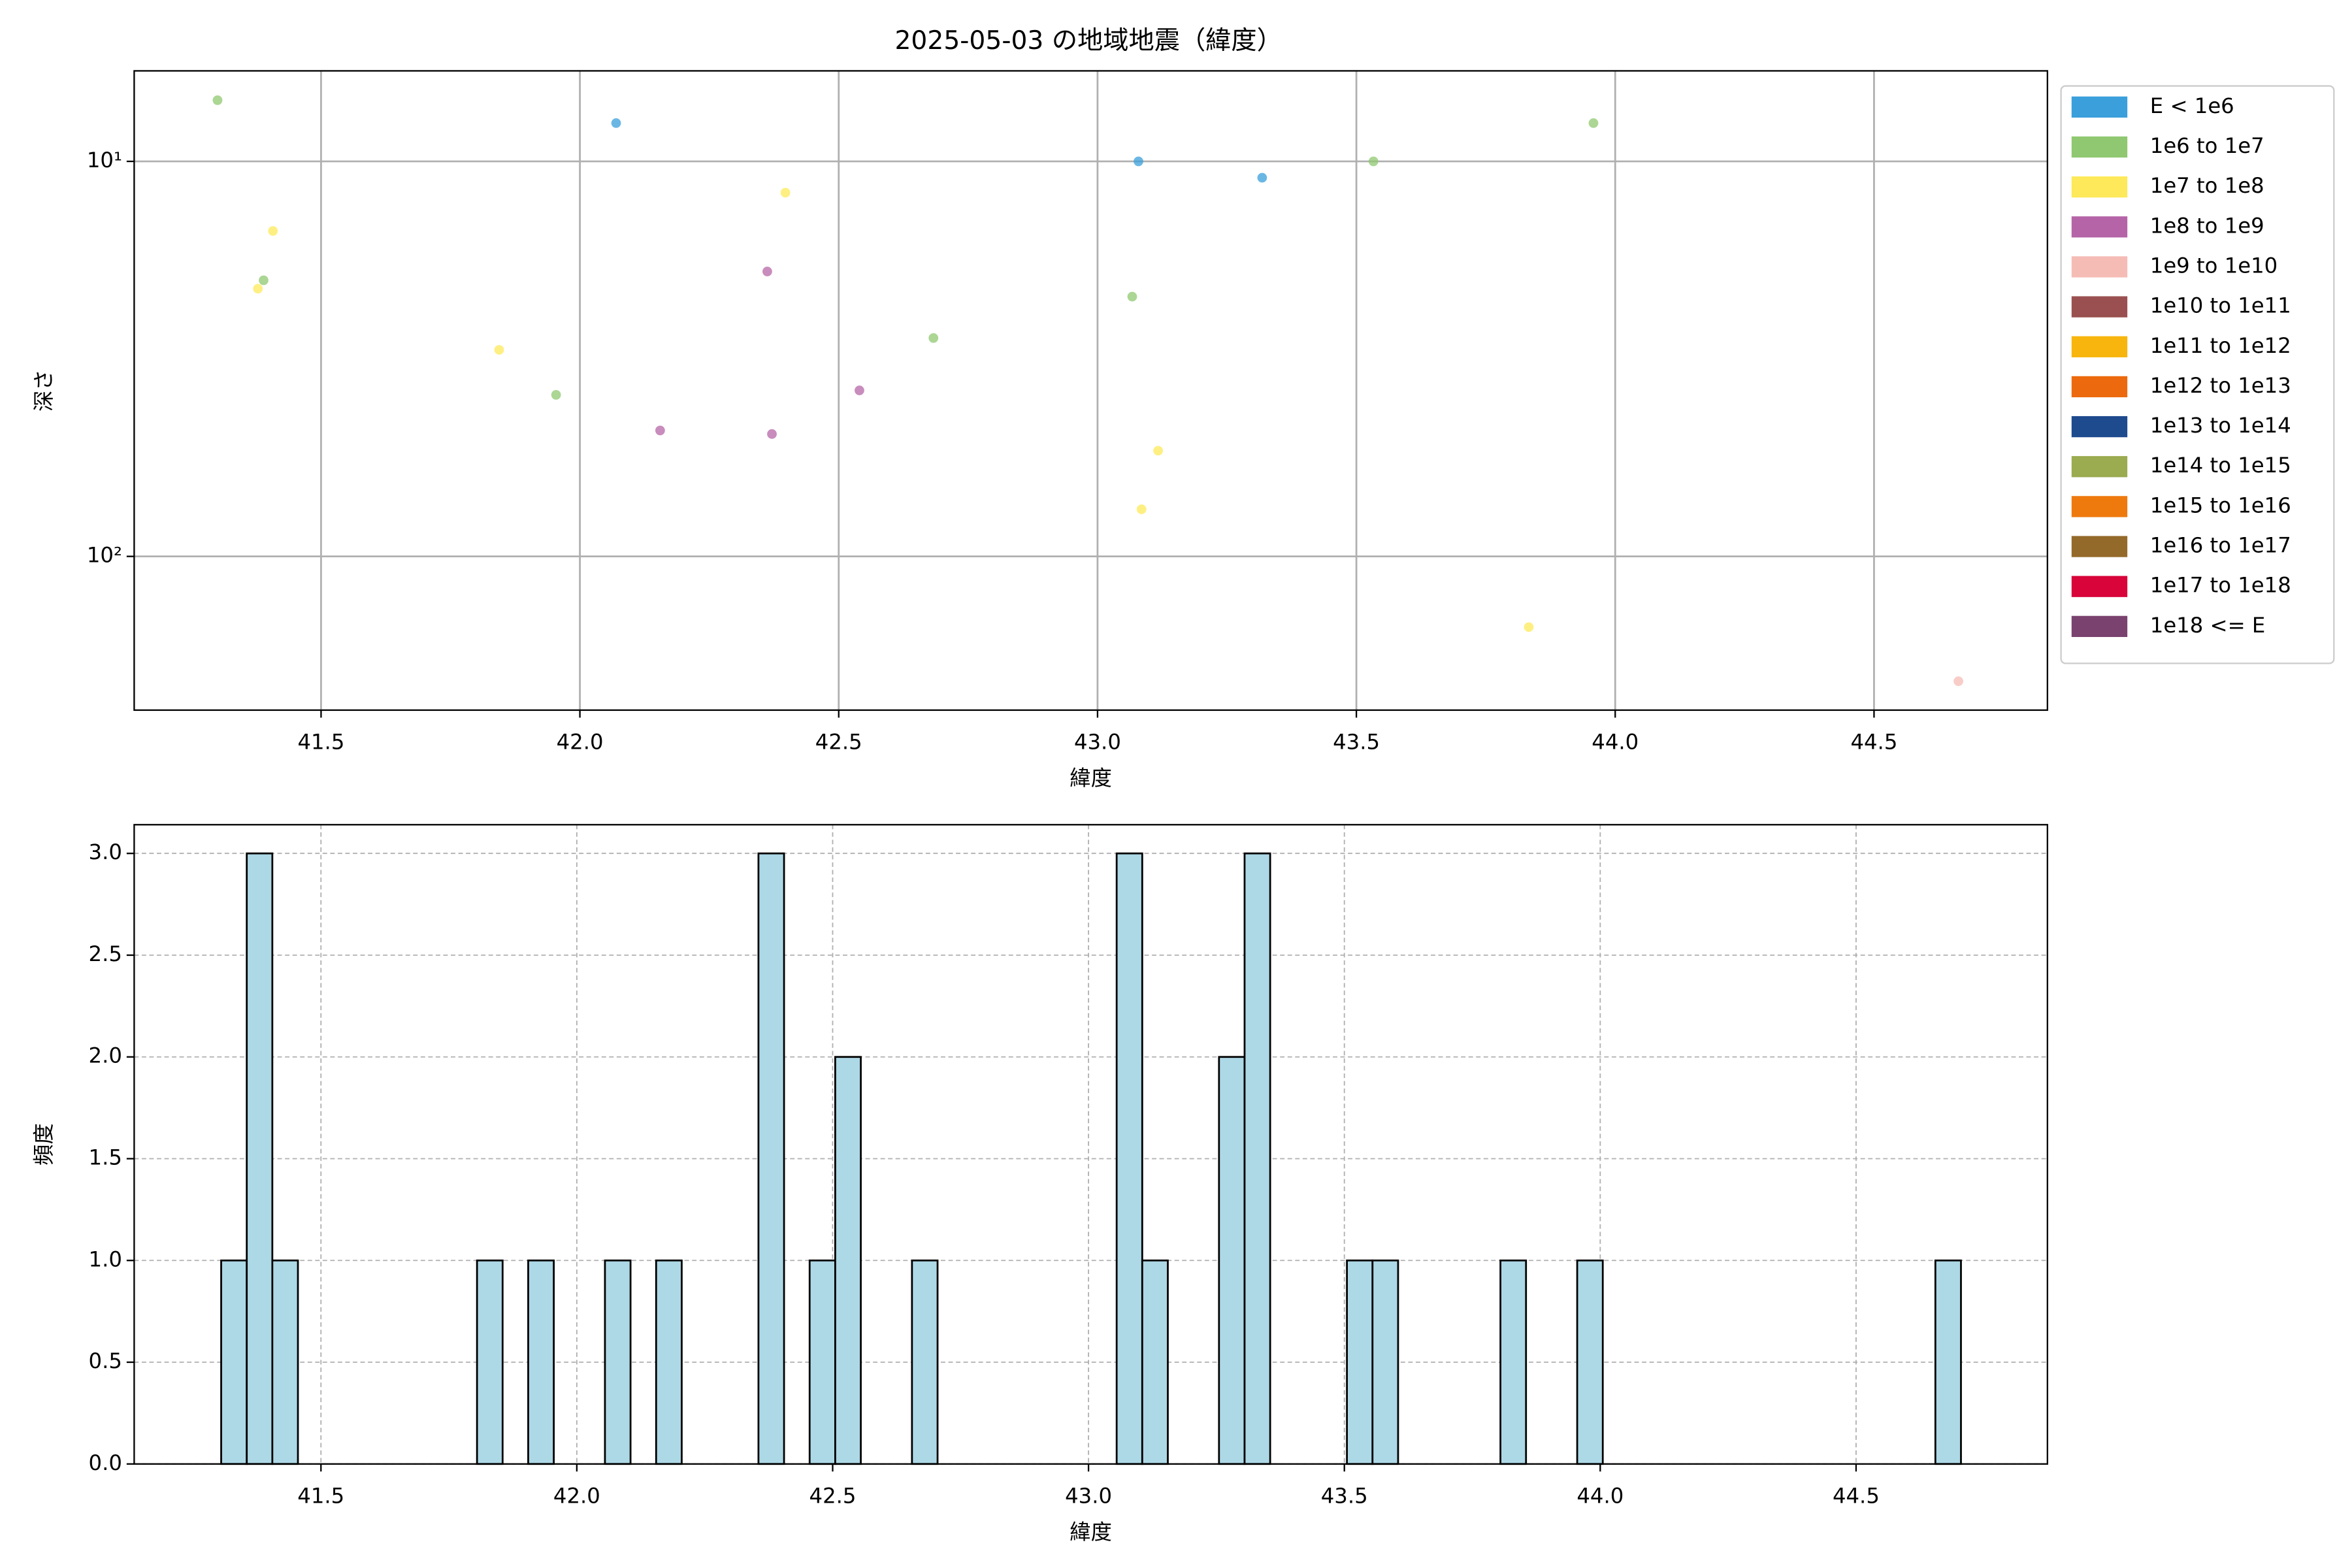 The image size is (2352, 1568). What do you see at coordinates (2207, 185) in the screenshot?
I see `legend-label: 1e7 to 1e8` at bounding box center [2207, 185].